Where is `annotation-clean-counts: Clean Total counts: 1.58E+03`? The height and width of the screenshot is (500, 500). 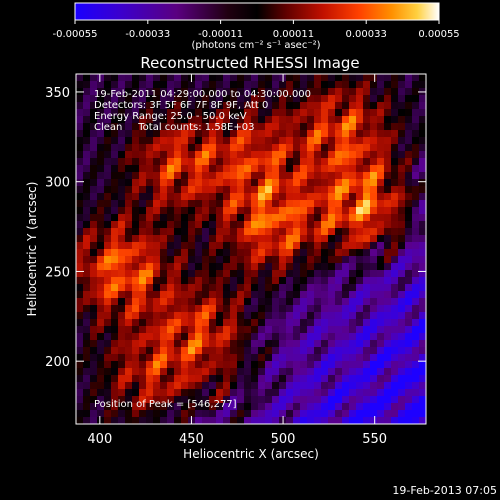
annotation-clean-counts: Clean Total counts: 1.58E+03 is located at coordinates (174, 127).